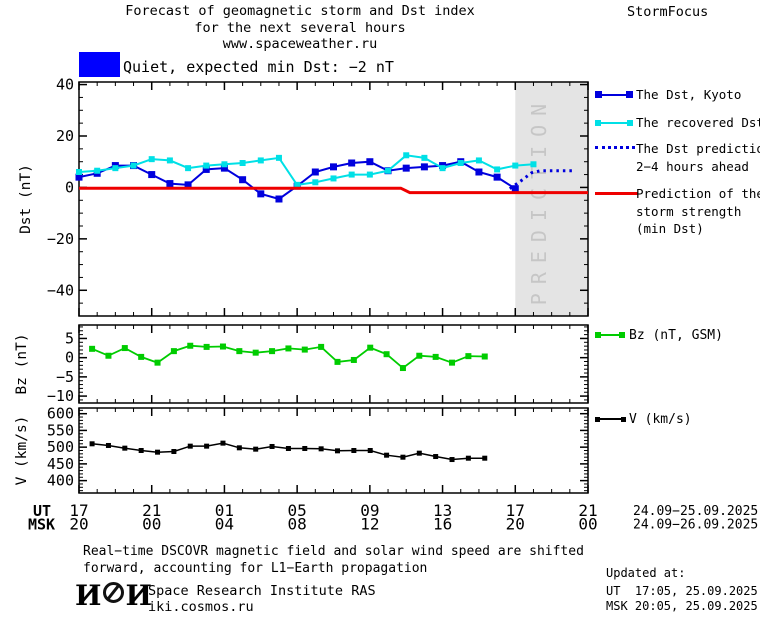 This screenshot has width=760, height=620. What do you see at coordinates (288, 451) in the screenshot?
I see `series-v-km-s-` at bounding box center [288, 451].